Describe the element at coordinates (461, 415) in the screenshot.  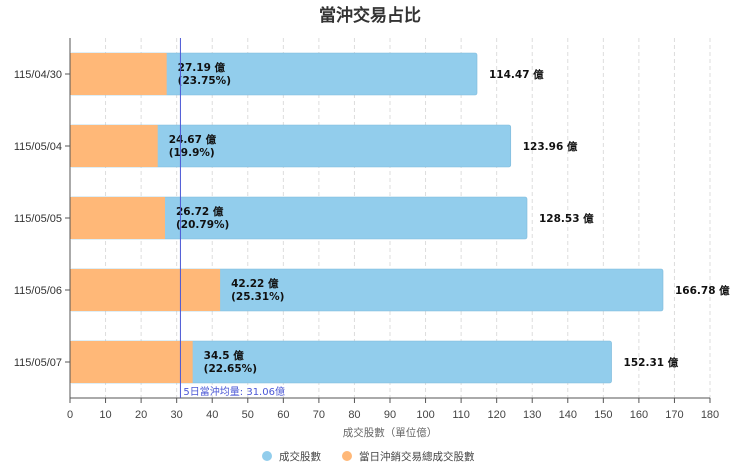
I see `x-tick-label: 110` at that location.